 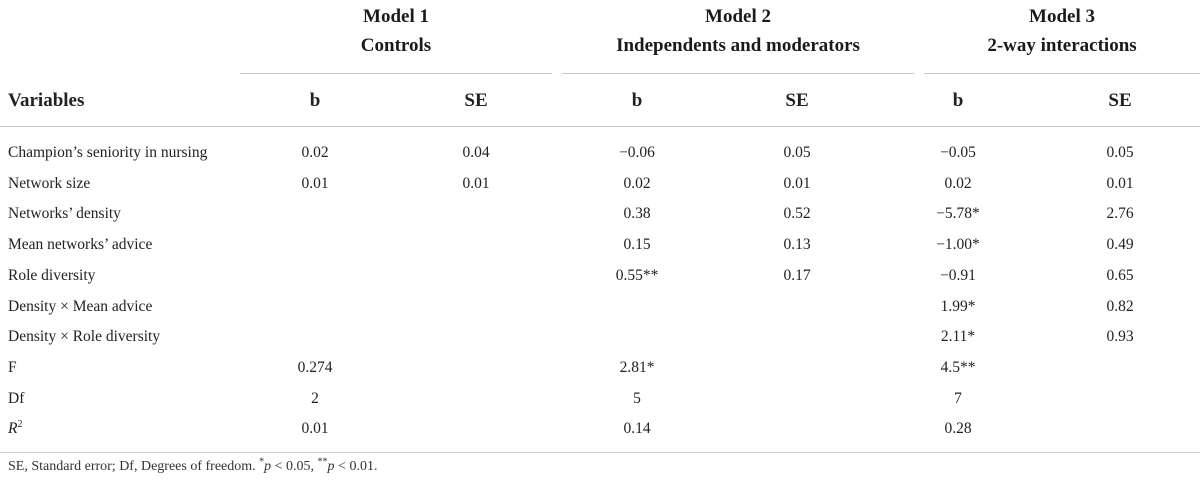 What do you see at coordinates (1062, 73) in the screenshot?
I see `model-3-rule` at bounding box center [1062, 73].